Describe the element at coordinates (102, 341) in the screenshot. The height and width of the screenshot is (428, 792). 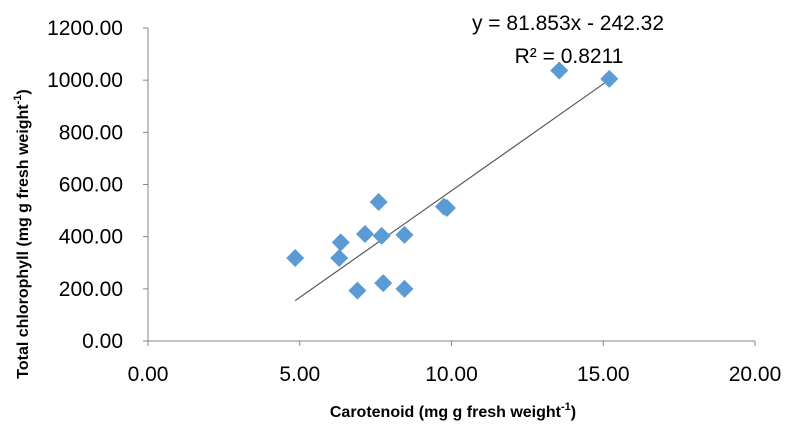
I see `y-tick-label: 0.00` at that location.